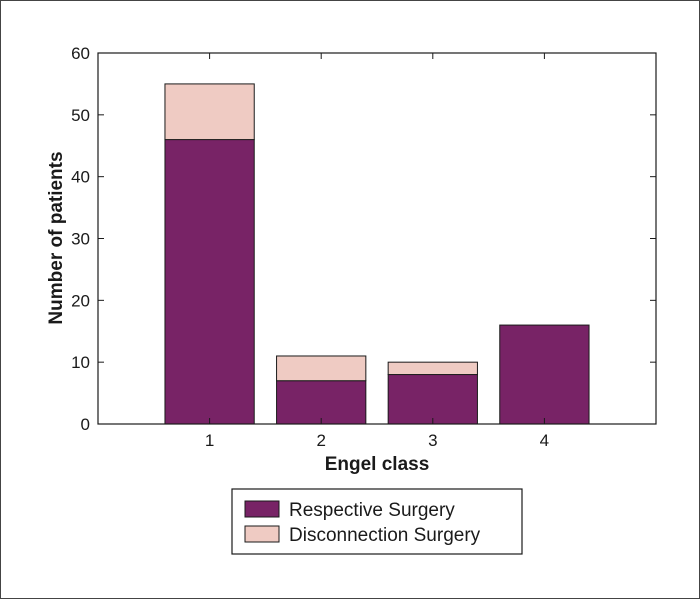  Describe the element at coordinates (320, 440) in the screenshot. I see `x-tick-label-2: 2` at that location.